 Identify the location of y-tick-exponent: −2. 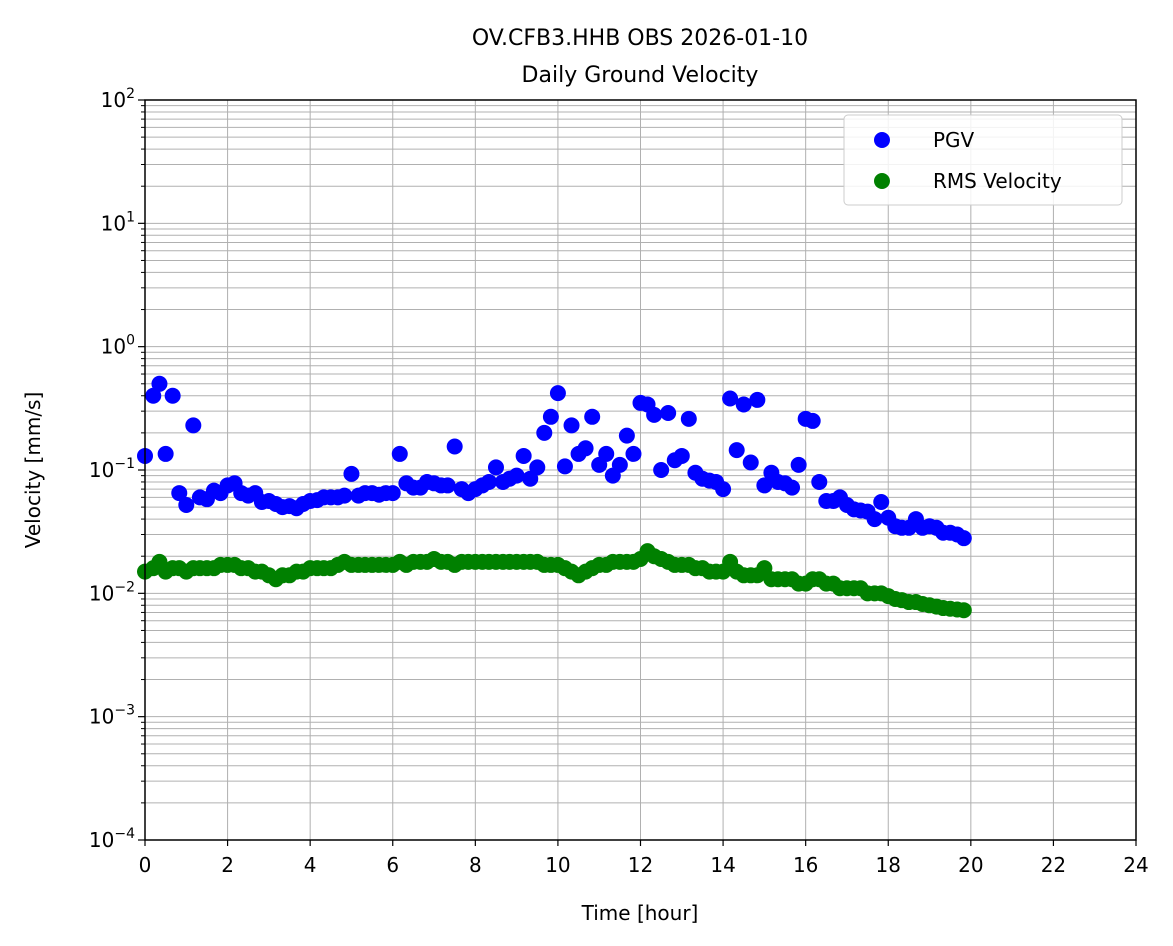
(124, 587).